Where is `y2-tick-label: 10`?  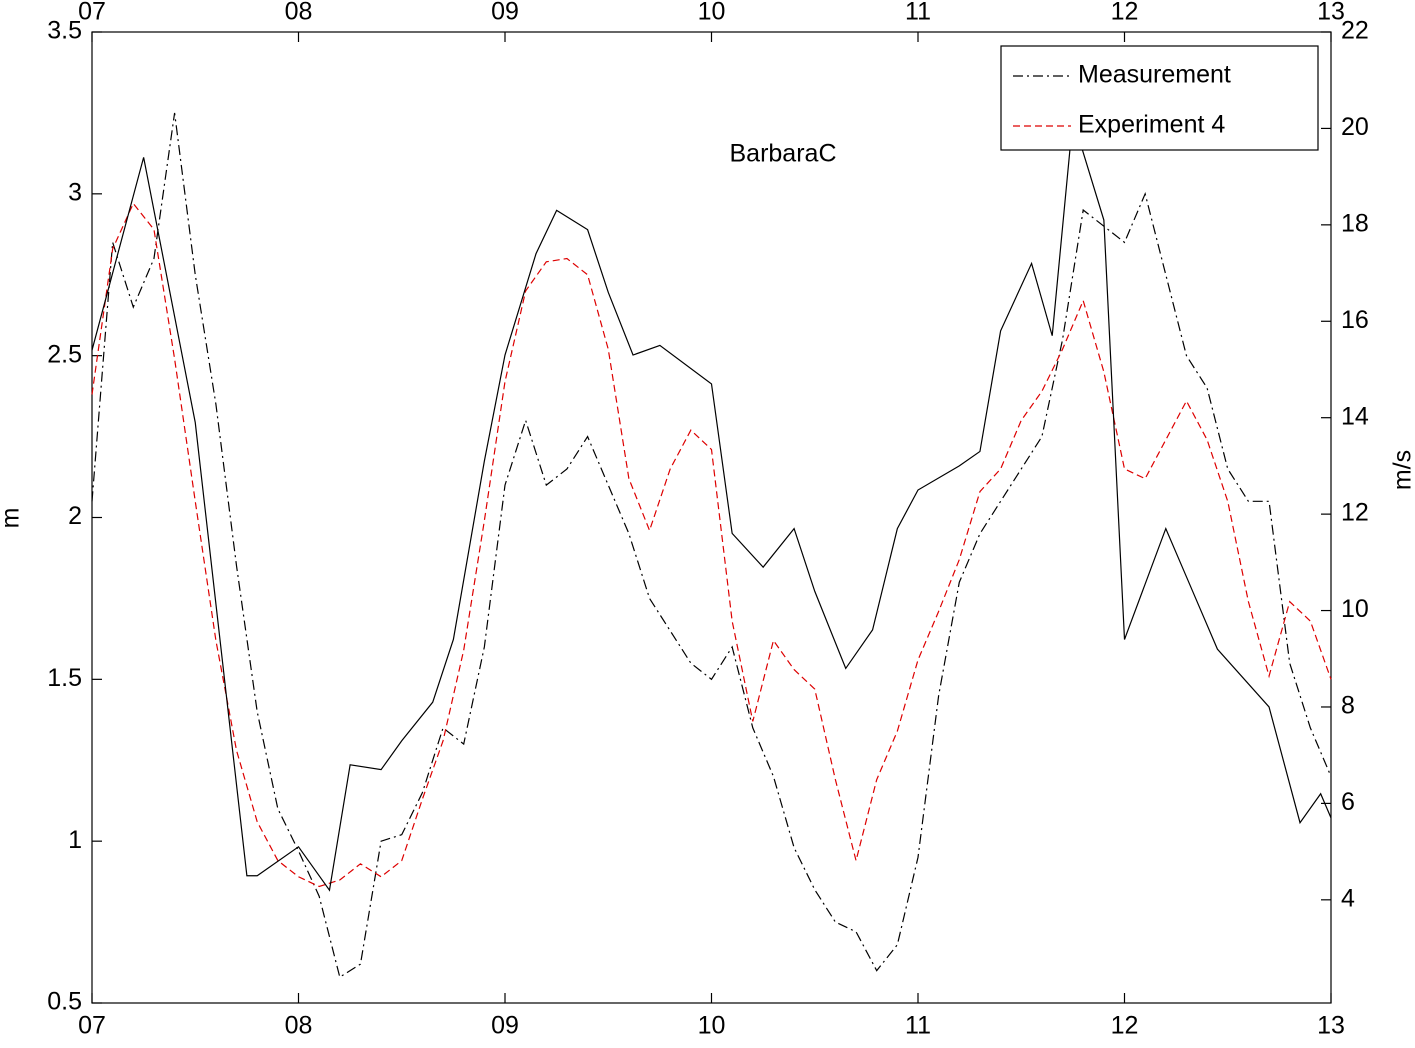
y2-tick-label: 10 is located at coordinates (1355, 609).